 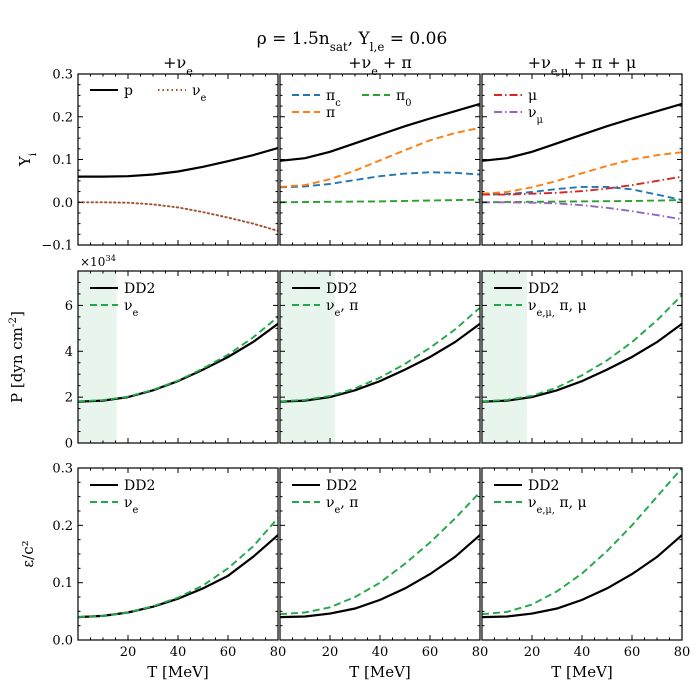 I want to click on y-axis-label: Yi, so click(x=27, y=159).